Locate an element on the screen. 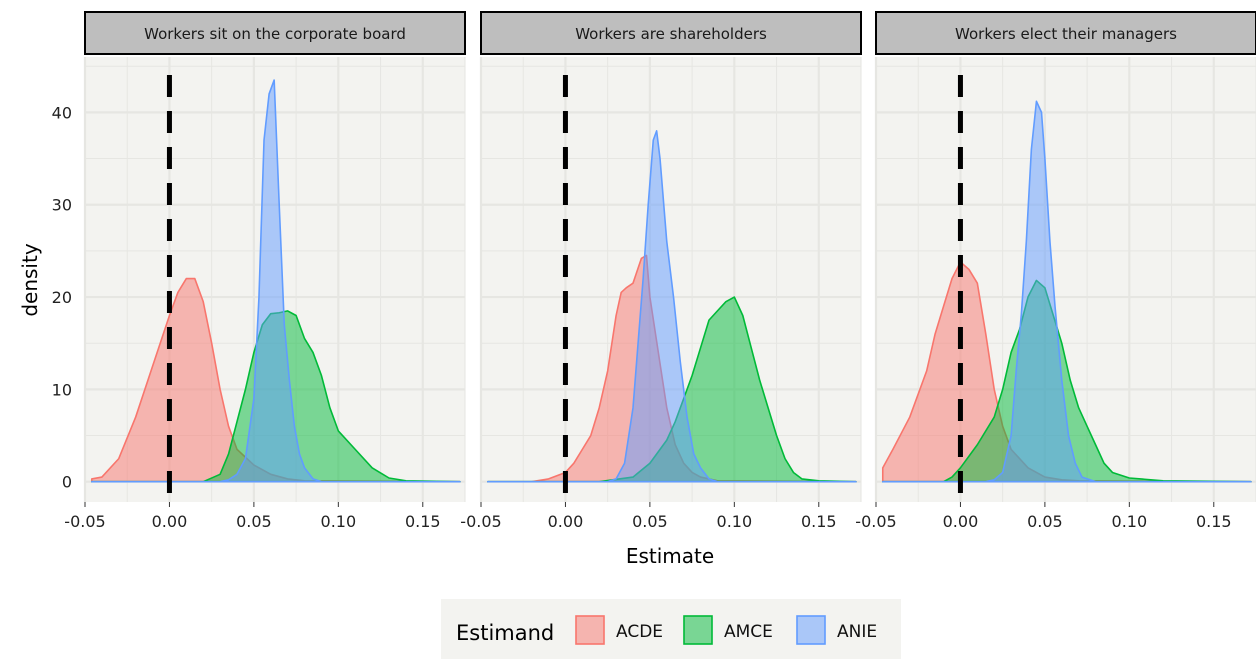  legend-title: Estimand is located at coordinates (505, 633).